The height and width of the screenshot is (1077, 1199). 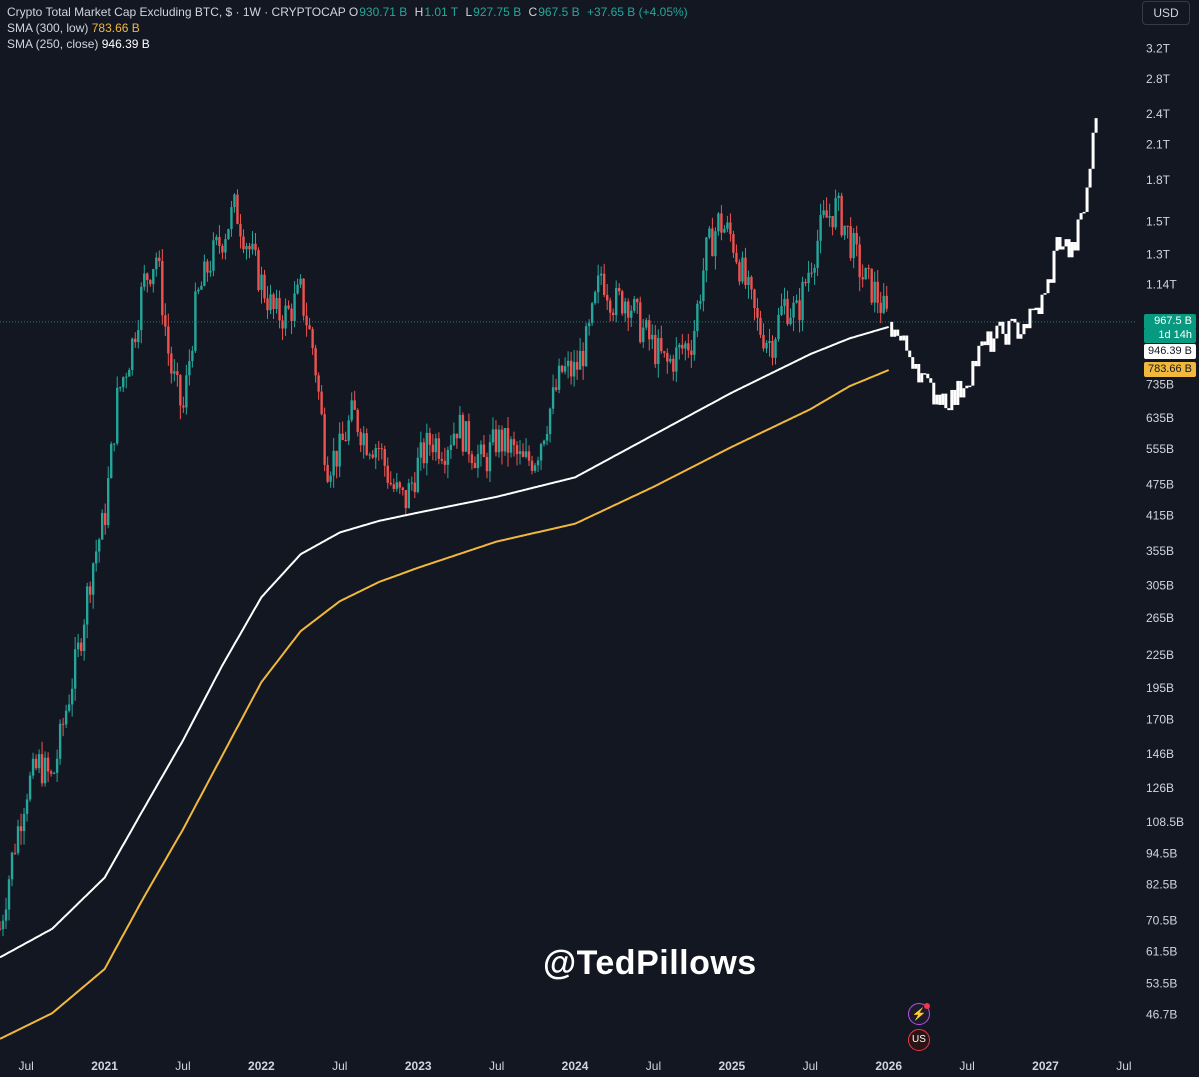 I want to click on us-flag-icon: US, so click(x=919, y=1040).